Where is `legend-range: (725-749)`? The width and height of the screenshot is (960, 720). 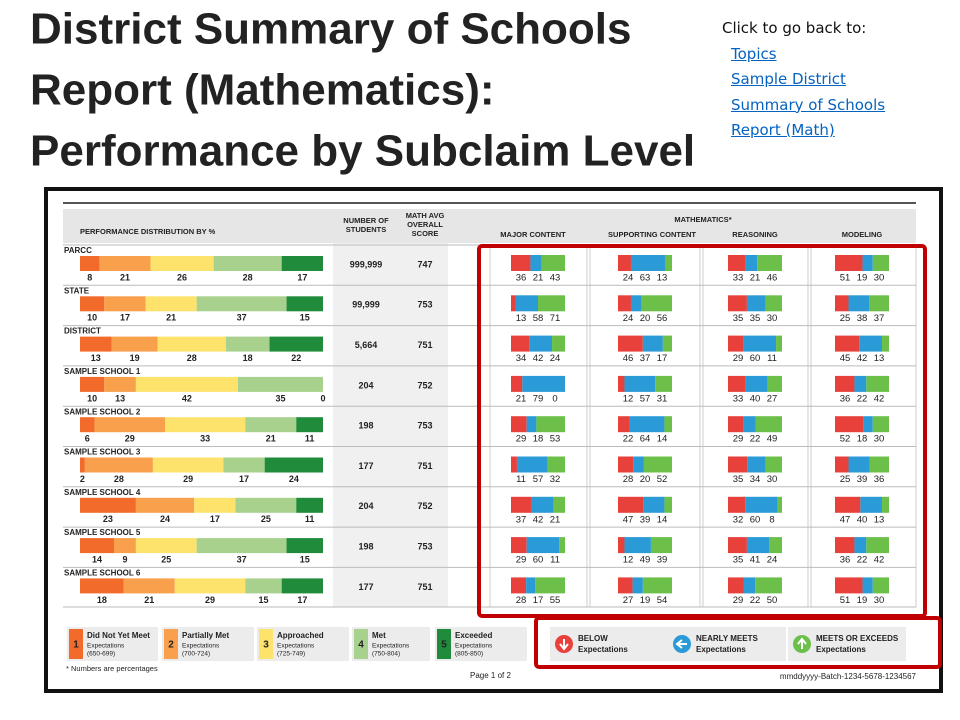 legend-range: (725-749) is located at coordinates (291, 654).